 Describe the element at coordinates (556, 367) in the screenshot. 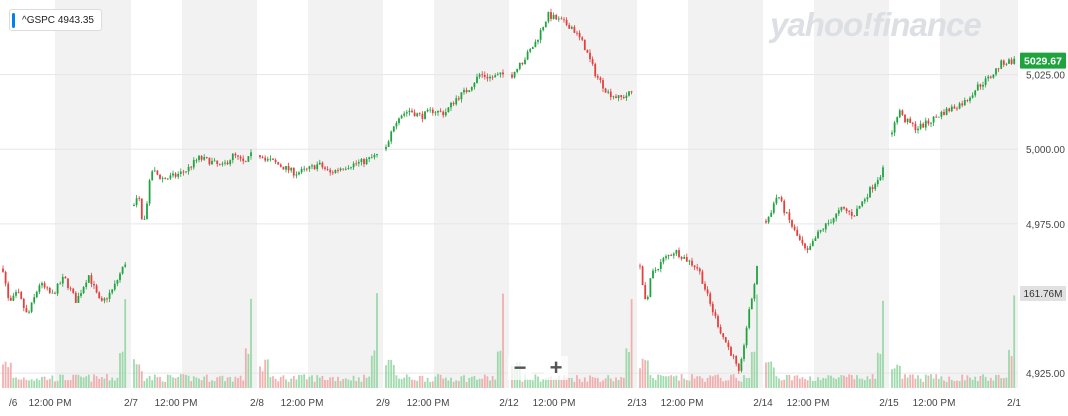

I see `zoom-in-button: +` at that location.